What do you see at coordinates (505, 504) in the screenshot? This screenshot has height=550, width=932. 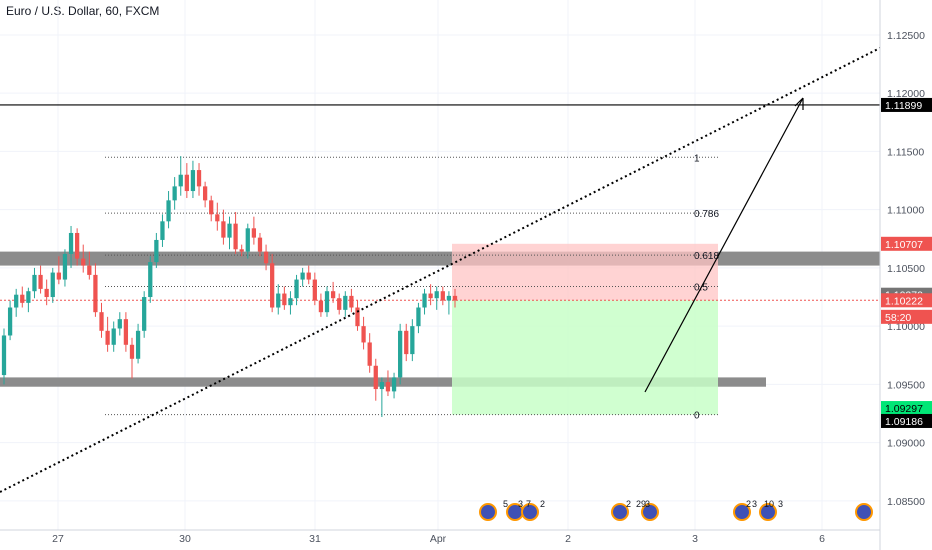 I see `event-count-label: 5` at bounding box center [505, 504].